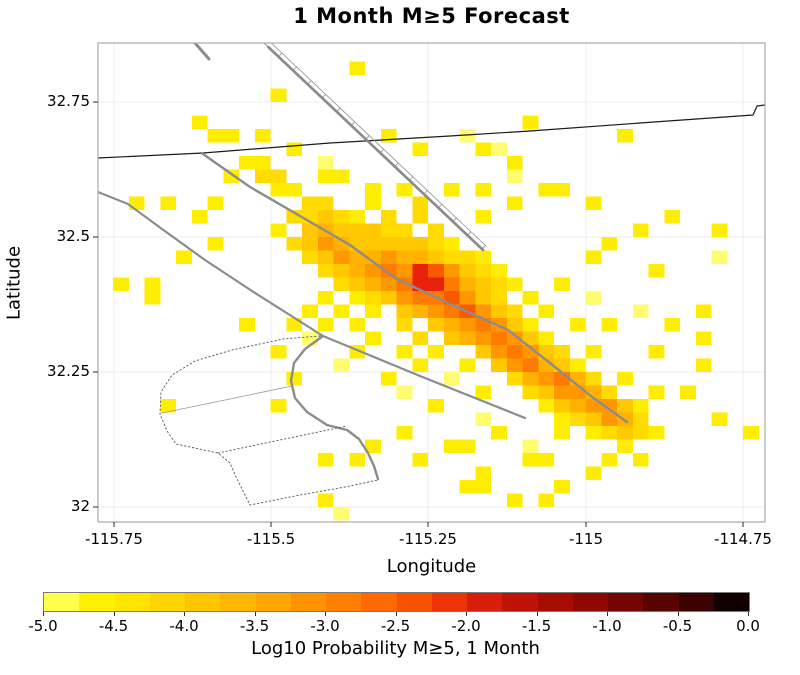  What do you see at coordinates (743, 539) in the screenshot?
I see `x-tick-label: -114.75` at bounding box center [743, 539].